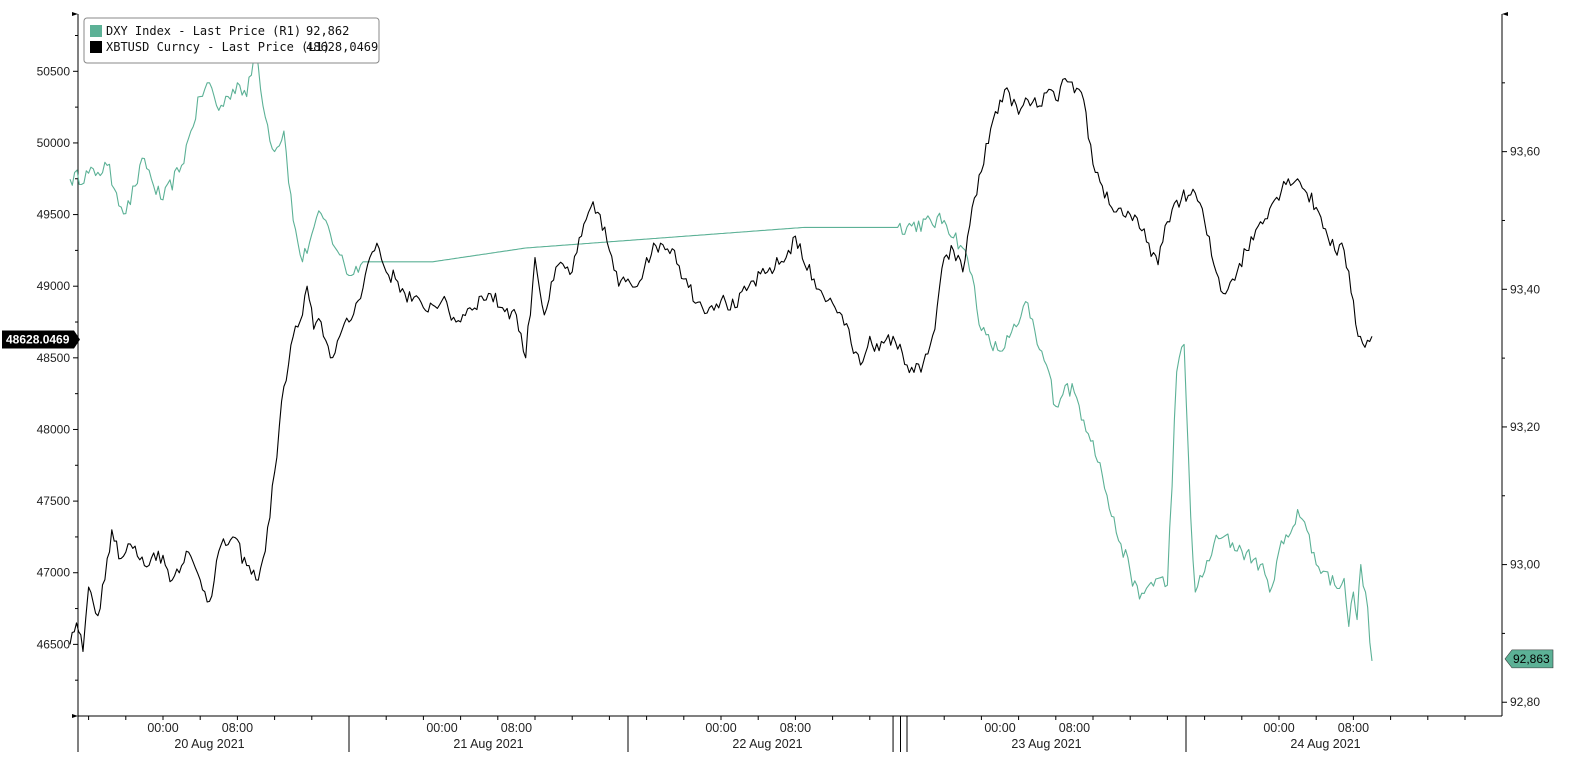 The image size is (1569, 768). What do you see at coordinates (1525, 702) in the screenshot?
I see `right-tick-label: 92,80` at bounding box center [1525, 702].